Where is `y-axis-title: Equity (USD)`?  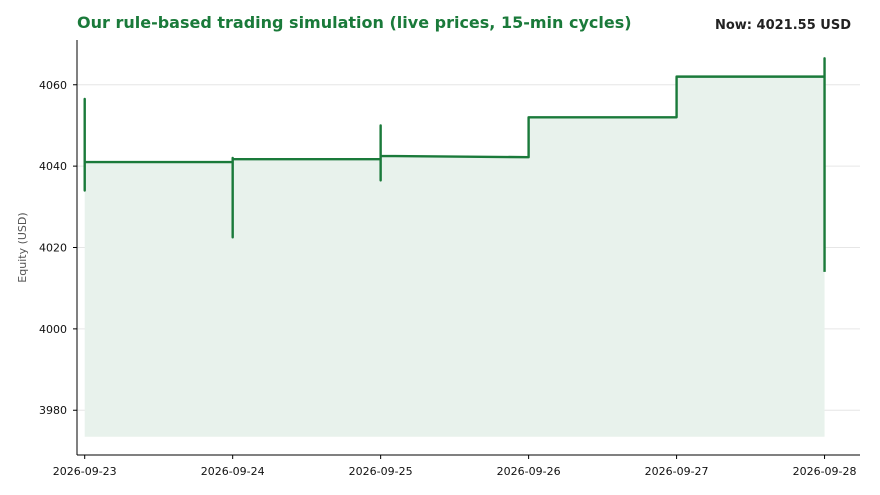
y-axis-title: Equity (USD) is located at coordinates (22, 247).